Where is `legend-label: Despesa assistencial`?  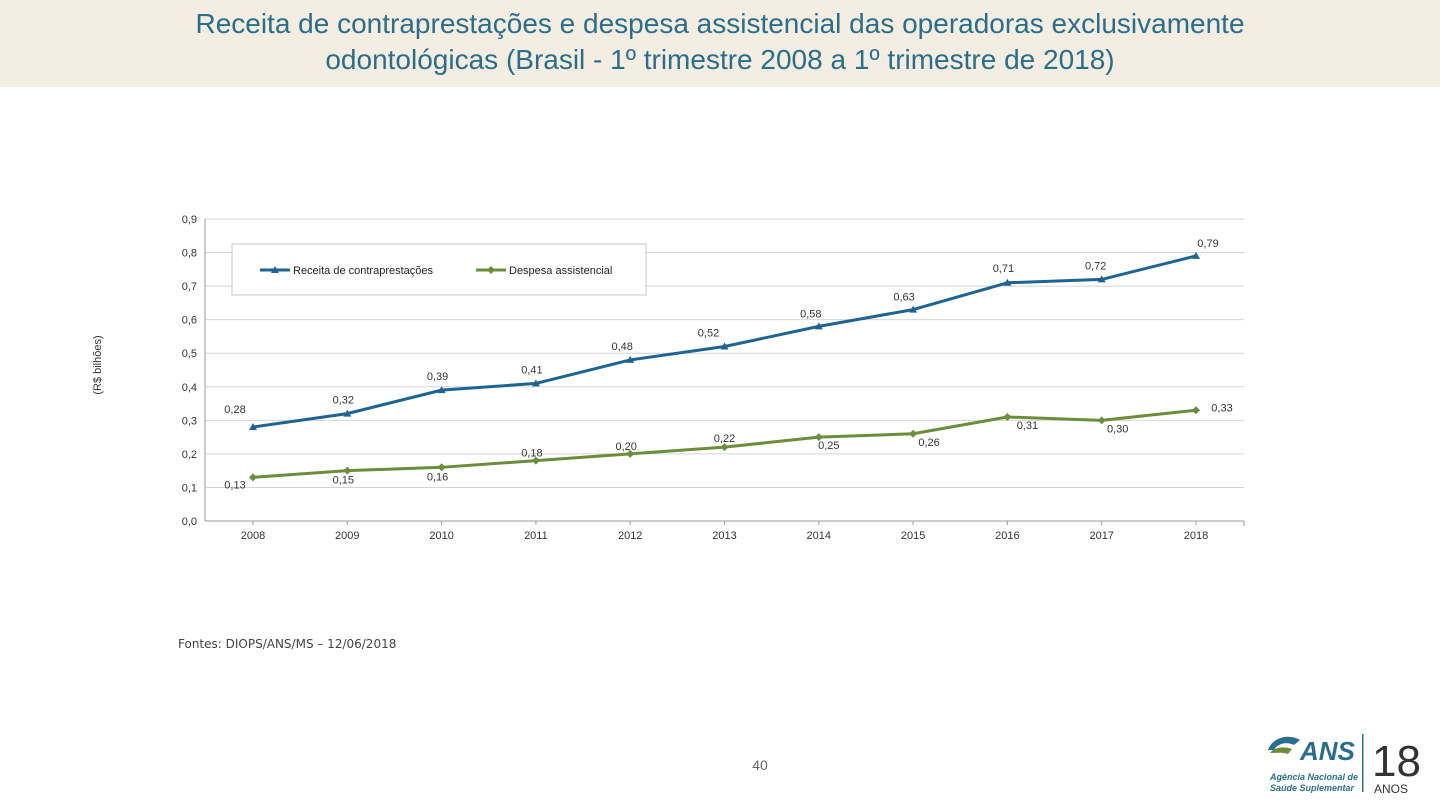 legend-label: Despesa assistencial is located at coordinates (560, 271).